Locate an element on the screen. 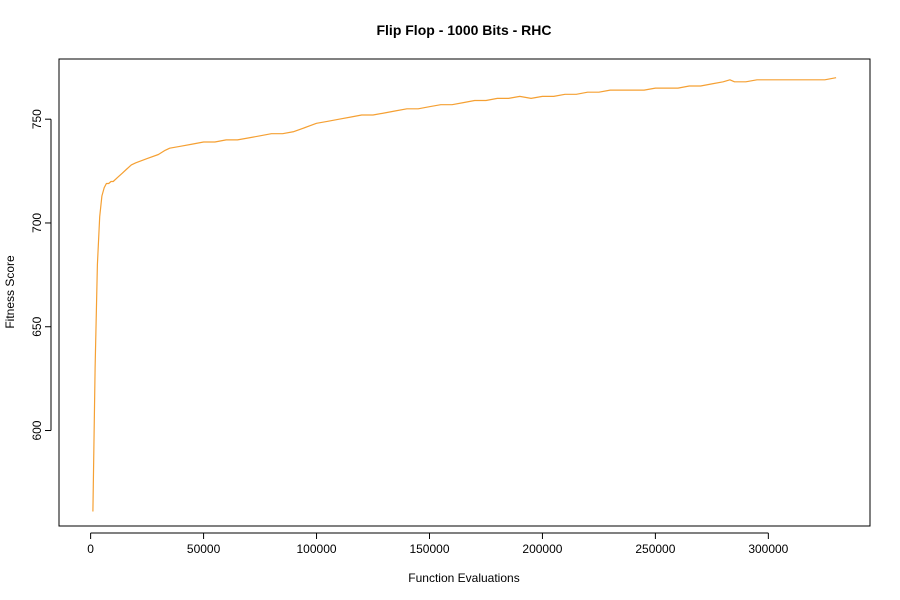  x-tick-label: 200000 is located at coordinates (542, 549).